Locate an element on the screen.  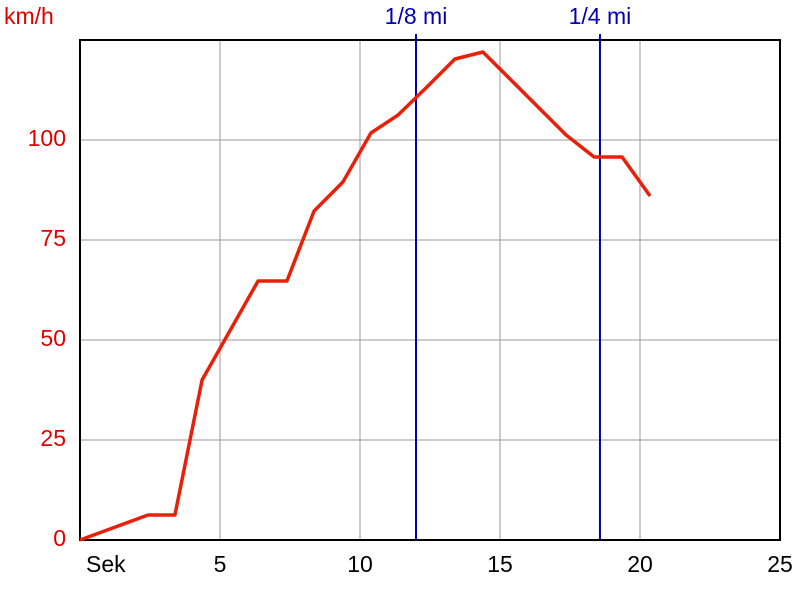
distance-marker-label: 1/8 mi is located at coordinates (416, 16).